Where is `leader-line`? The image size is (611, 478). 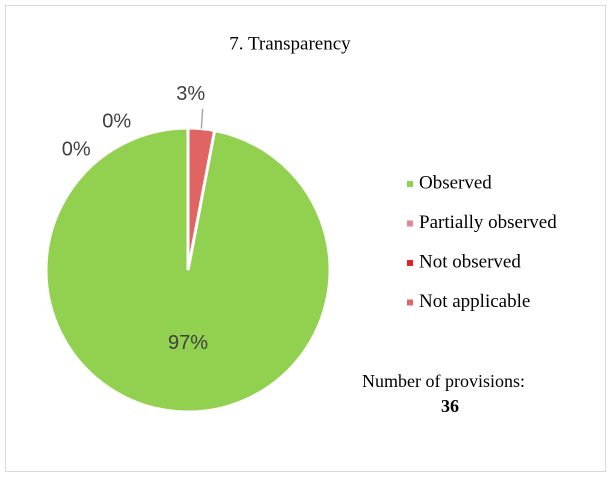 leader-line is located at coordinates (202, 118).